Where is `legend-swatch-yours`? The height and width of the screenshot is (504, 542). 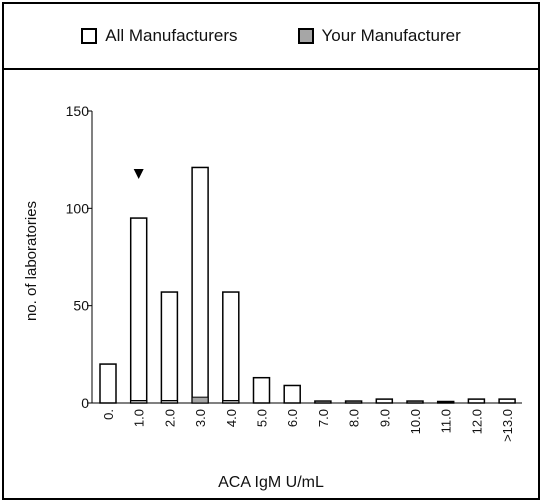
legend-swatch-yours is located at coordinates (305, 36).